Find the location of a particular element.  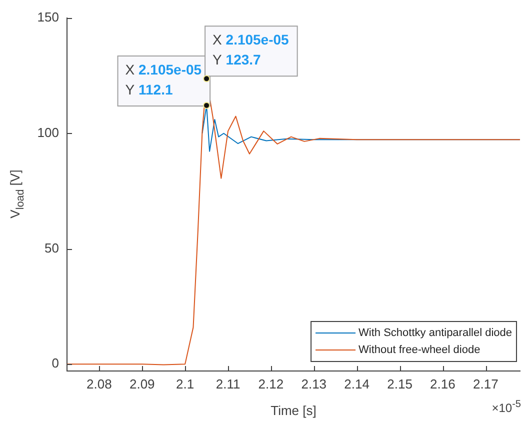

x-tick-label: 2.12 is located at coordinates (271, 384).